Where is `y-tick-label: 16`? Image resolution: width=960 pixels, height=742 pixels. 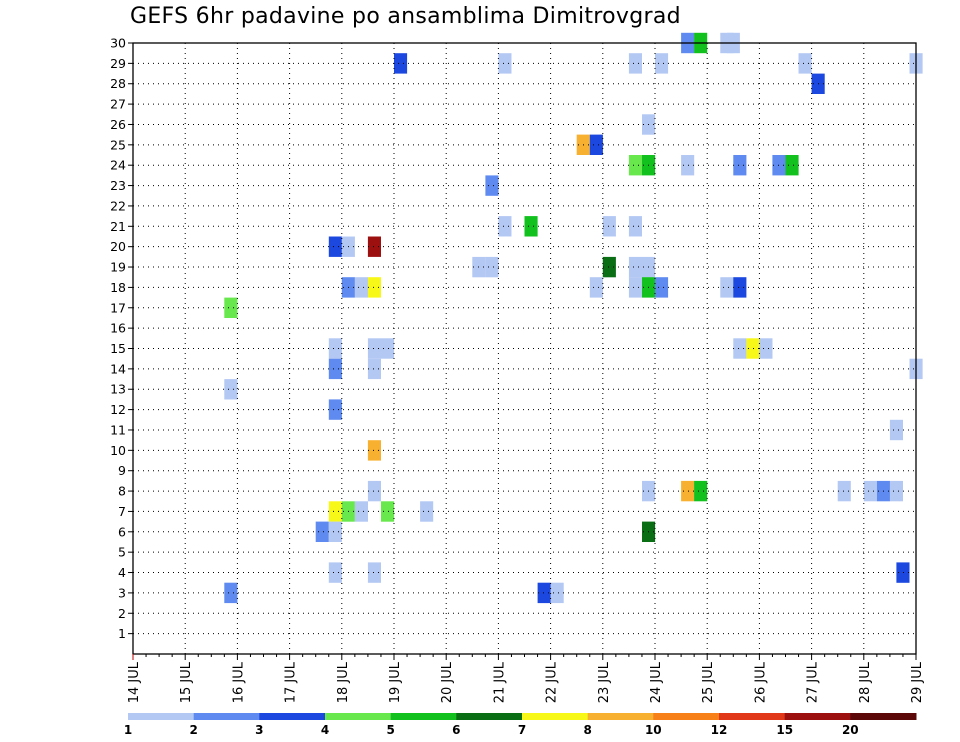
y-tick-label: 16 is located at coordinates (118, 328).